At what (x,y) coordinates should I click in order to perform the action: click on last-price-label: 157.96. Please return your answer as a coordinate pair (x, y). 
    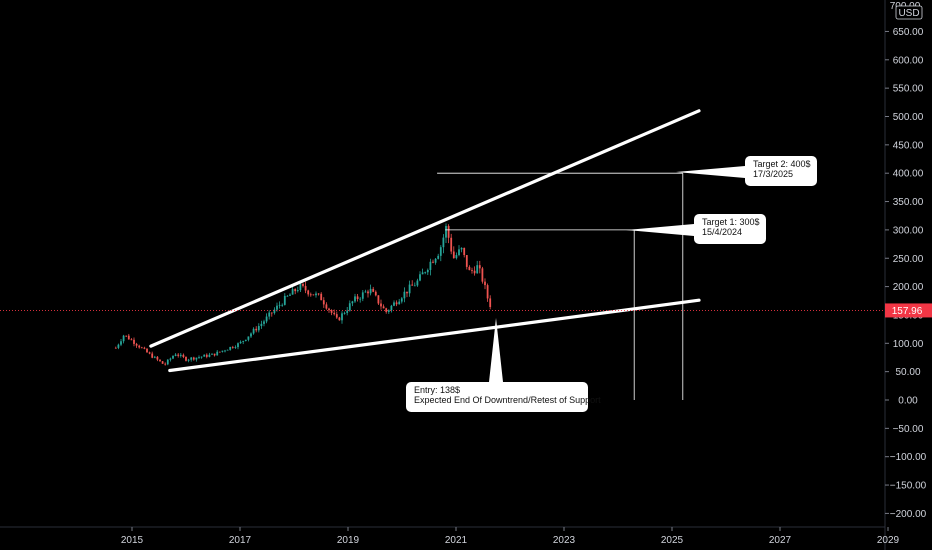
    Looking at the image, I should click on (907, 311).